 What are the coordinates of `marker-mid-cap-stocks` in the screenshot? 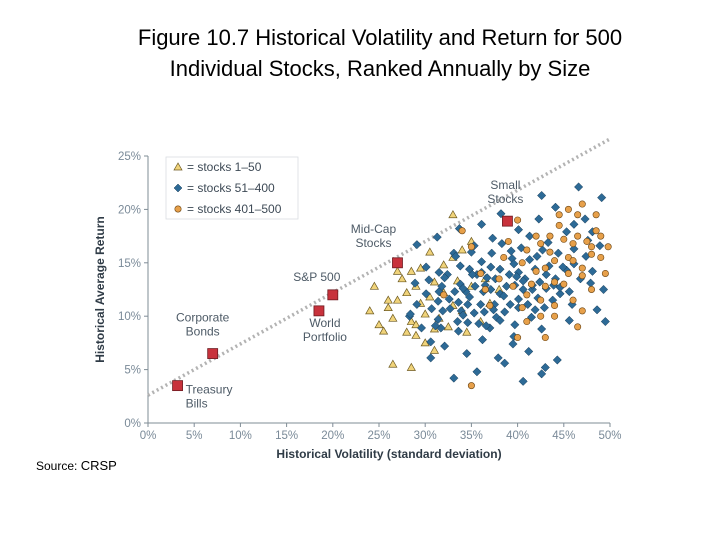 It's located at (397, 263).